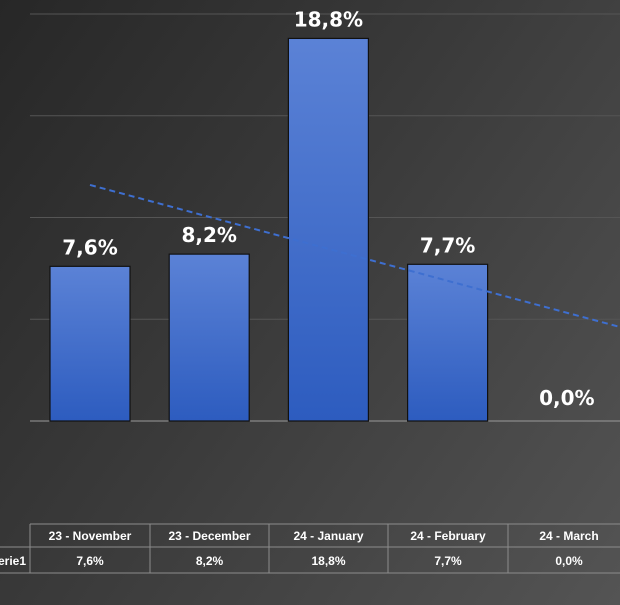  What do you see at coordinates (210, 561) in the screenshot?
I see `table-value: 8,2%` at bounding box center [210, 561].